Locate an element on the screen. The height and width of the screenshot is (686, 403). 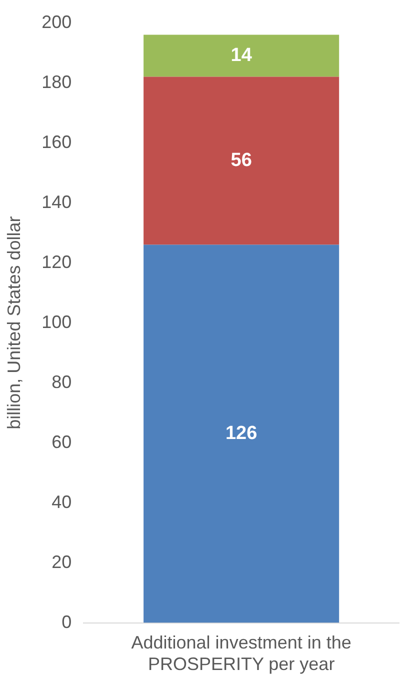
y-tick-label: 60 is located at coordinates (62, 442).